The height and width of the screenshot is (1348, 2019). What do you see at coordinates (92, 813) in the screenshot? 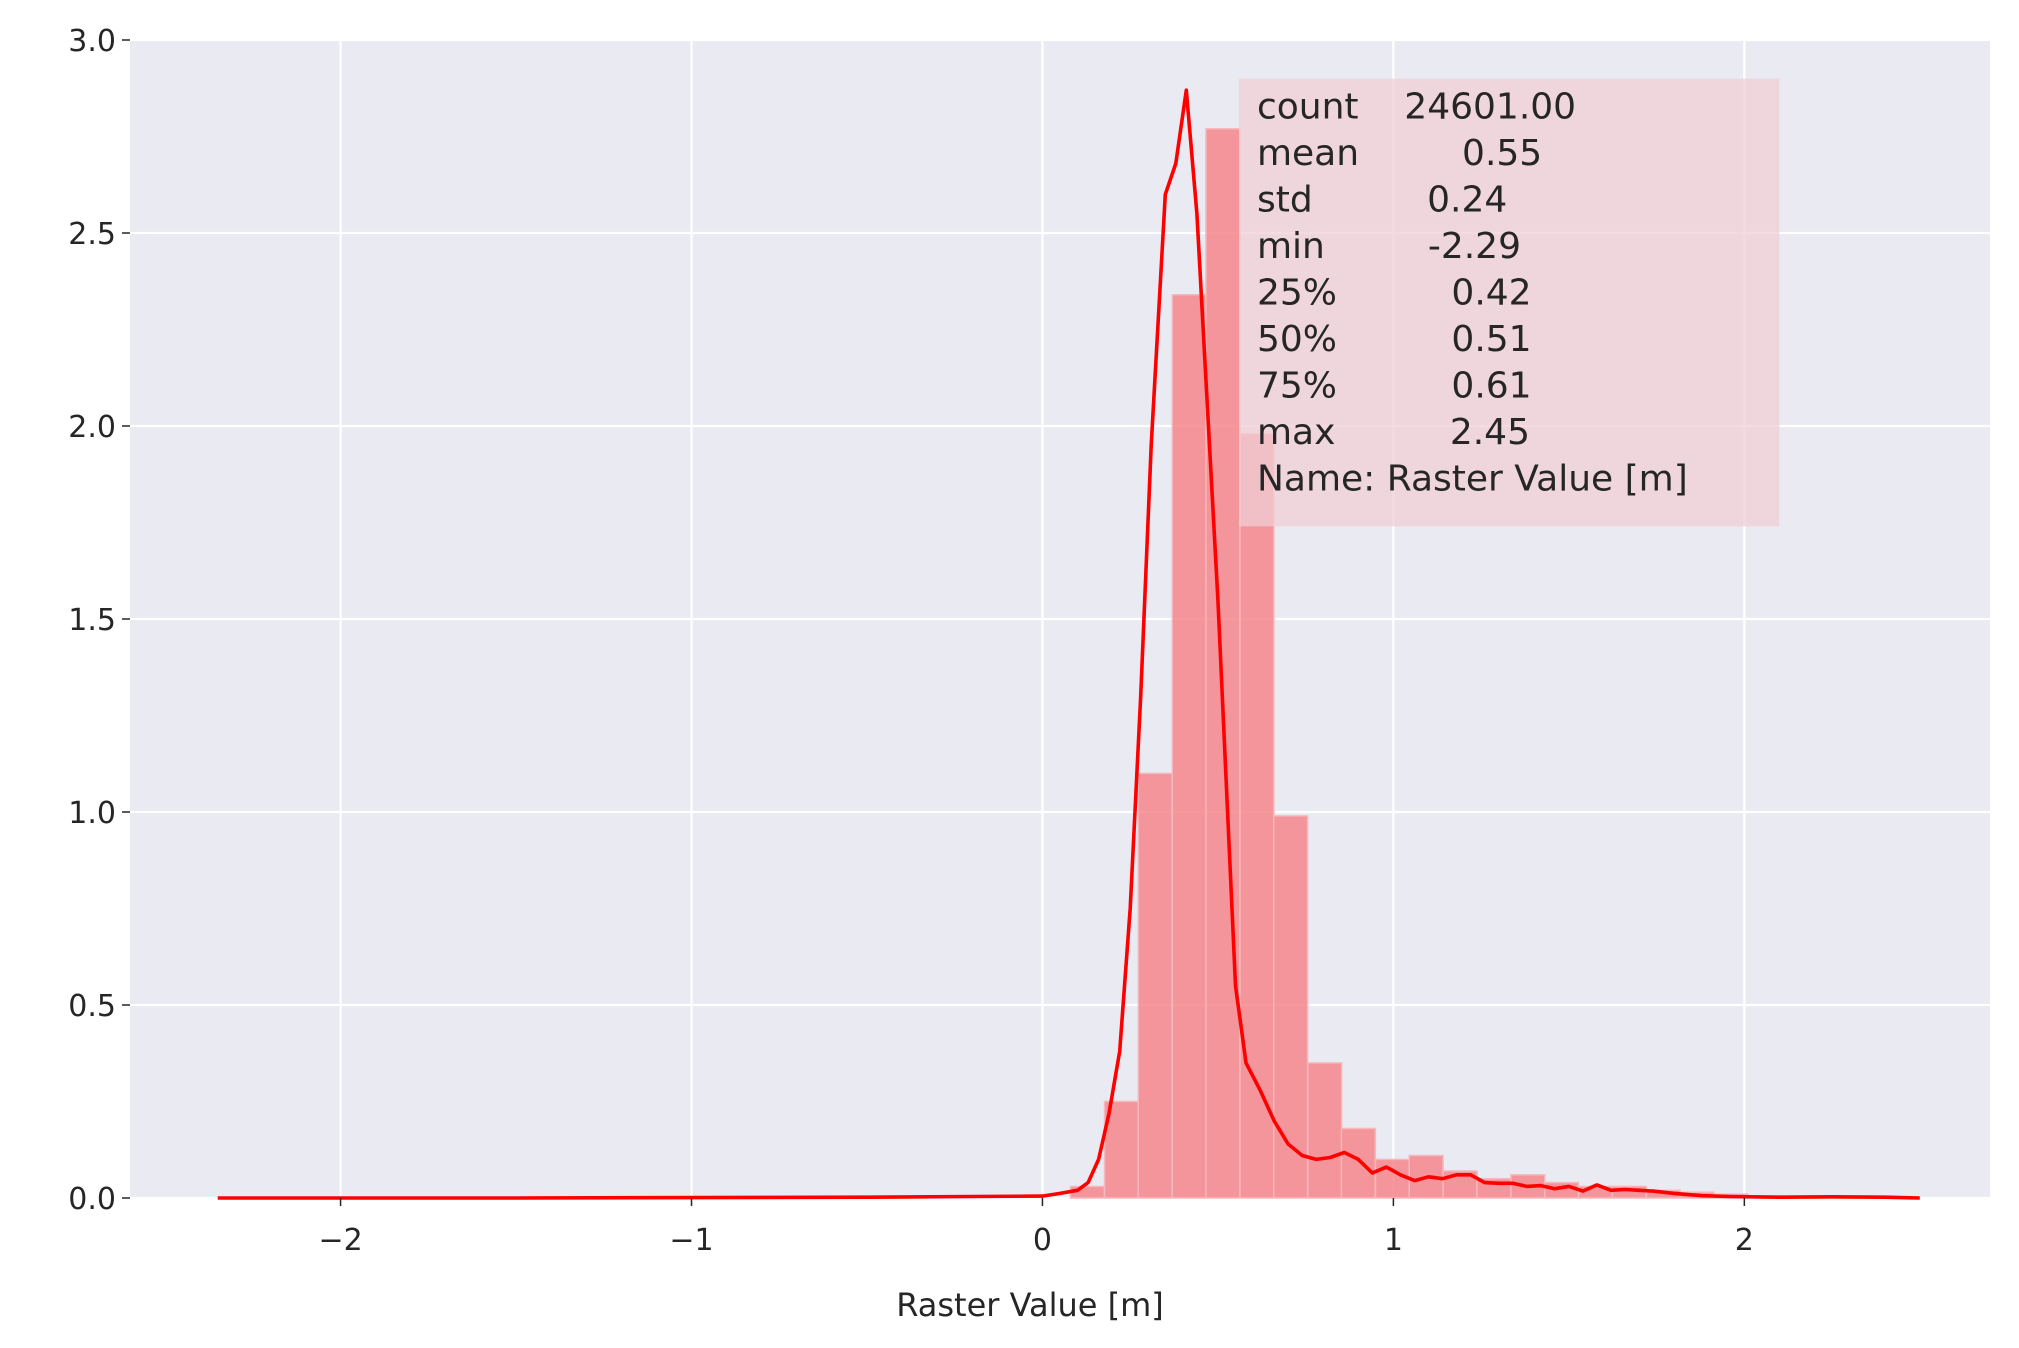
I see `y-tick-label: 1.0` at bounding box center [92, 813].